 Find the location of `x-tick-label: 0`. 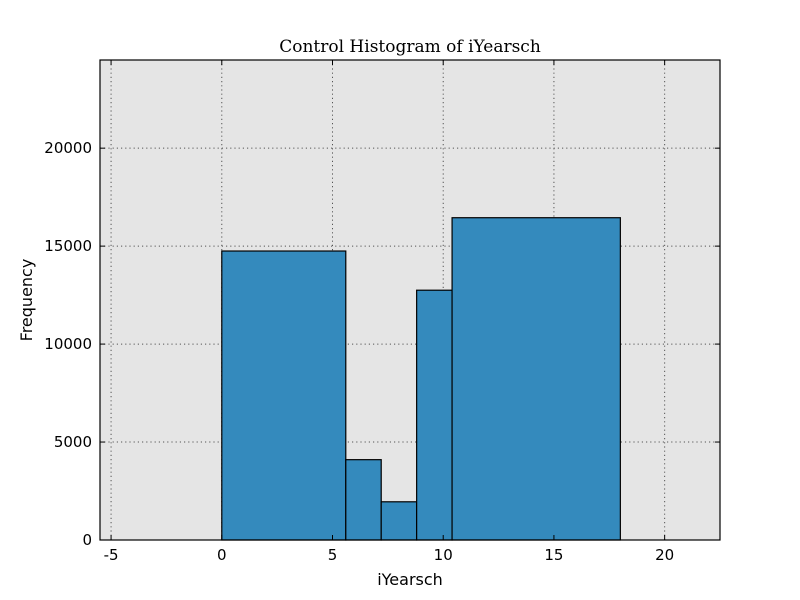

x-tick-label: 0 is located at coordinates (222, 555).